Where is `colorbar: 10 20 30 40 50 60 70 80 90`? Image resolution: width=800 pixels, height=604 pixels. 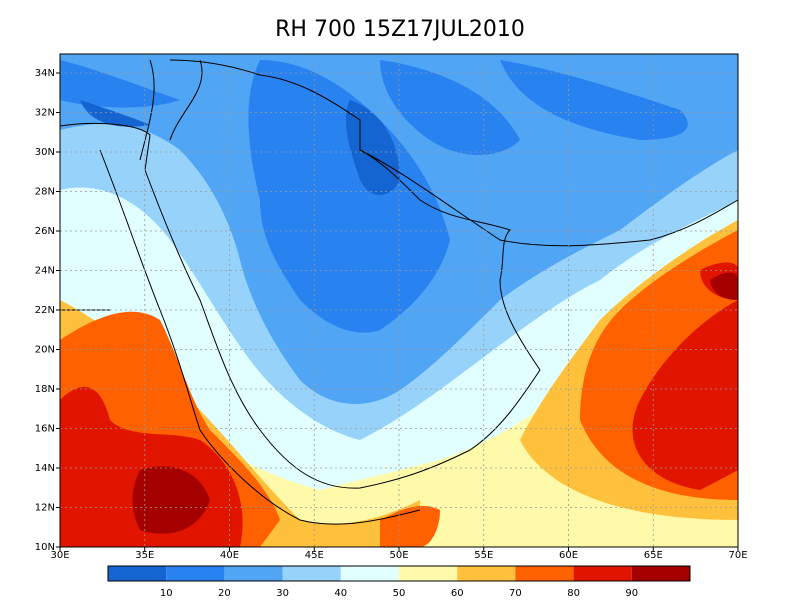
colorbar: 10 20 30 40 50 60 70 80 90 is located at coordinates (399, 582).